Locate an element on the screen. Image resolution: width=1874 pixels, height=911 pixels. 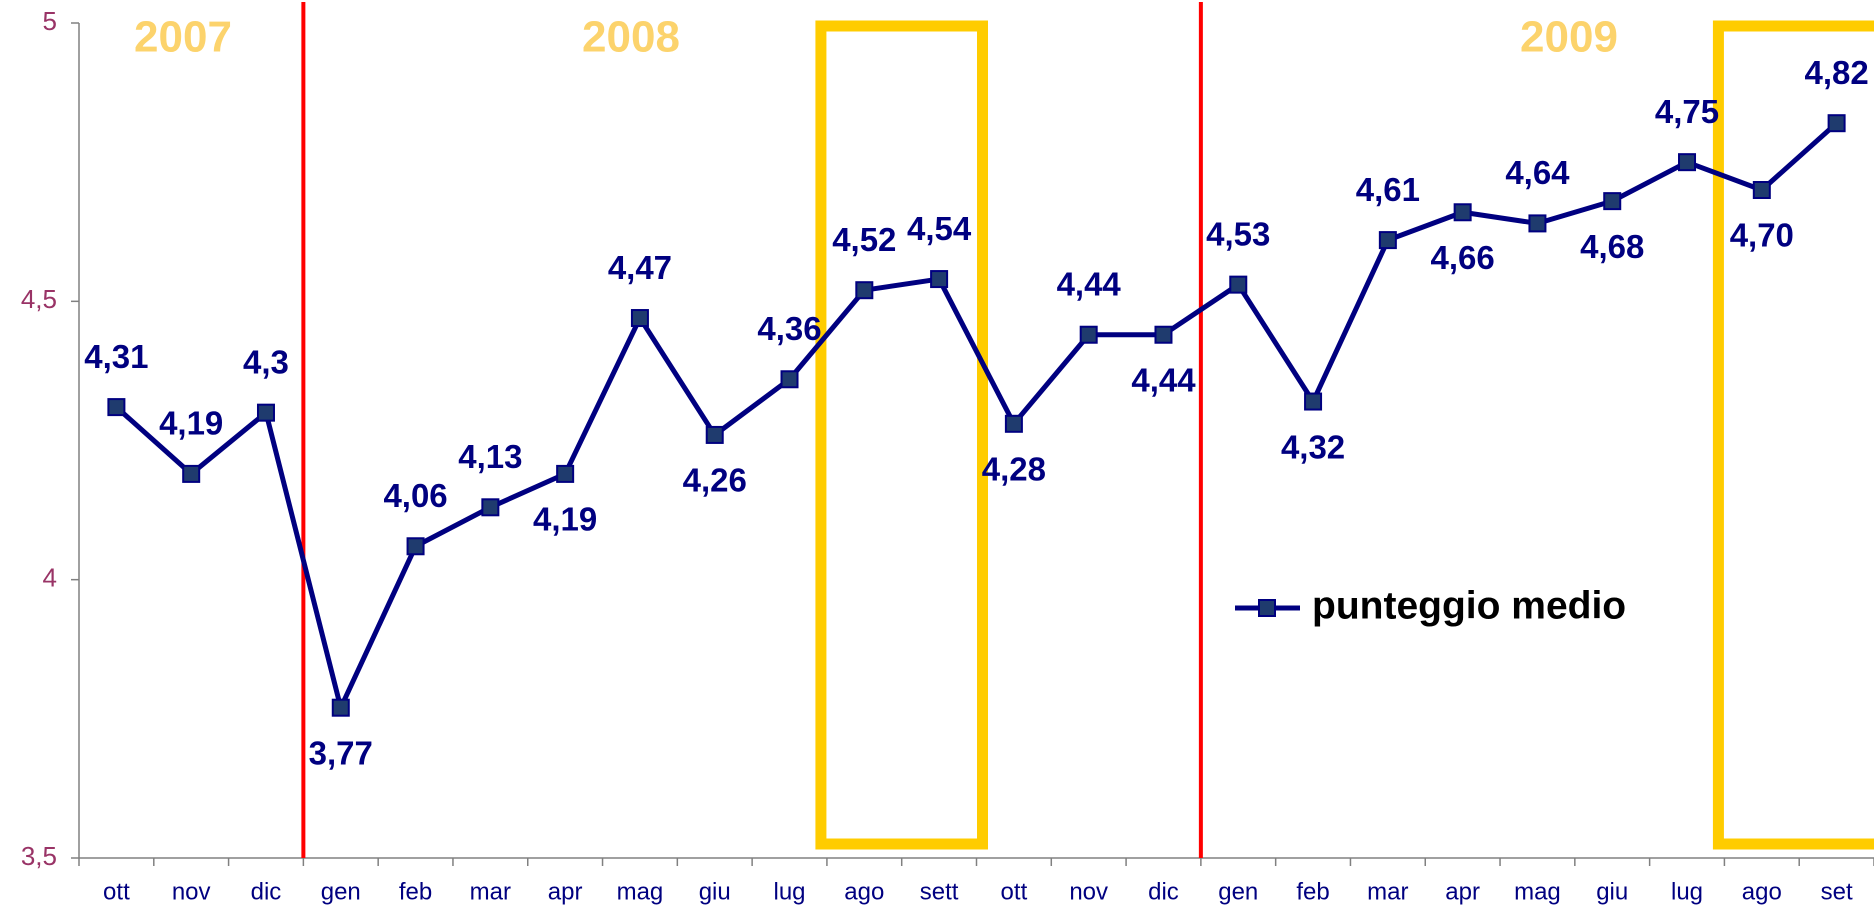
value-label: 4,54 is located at coordinates (939, 228).